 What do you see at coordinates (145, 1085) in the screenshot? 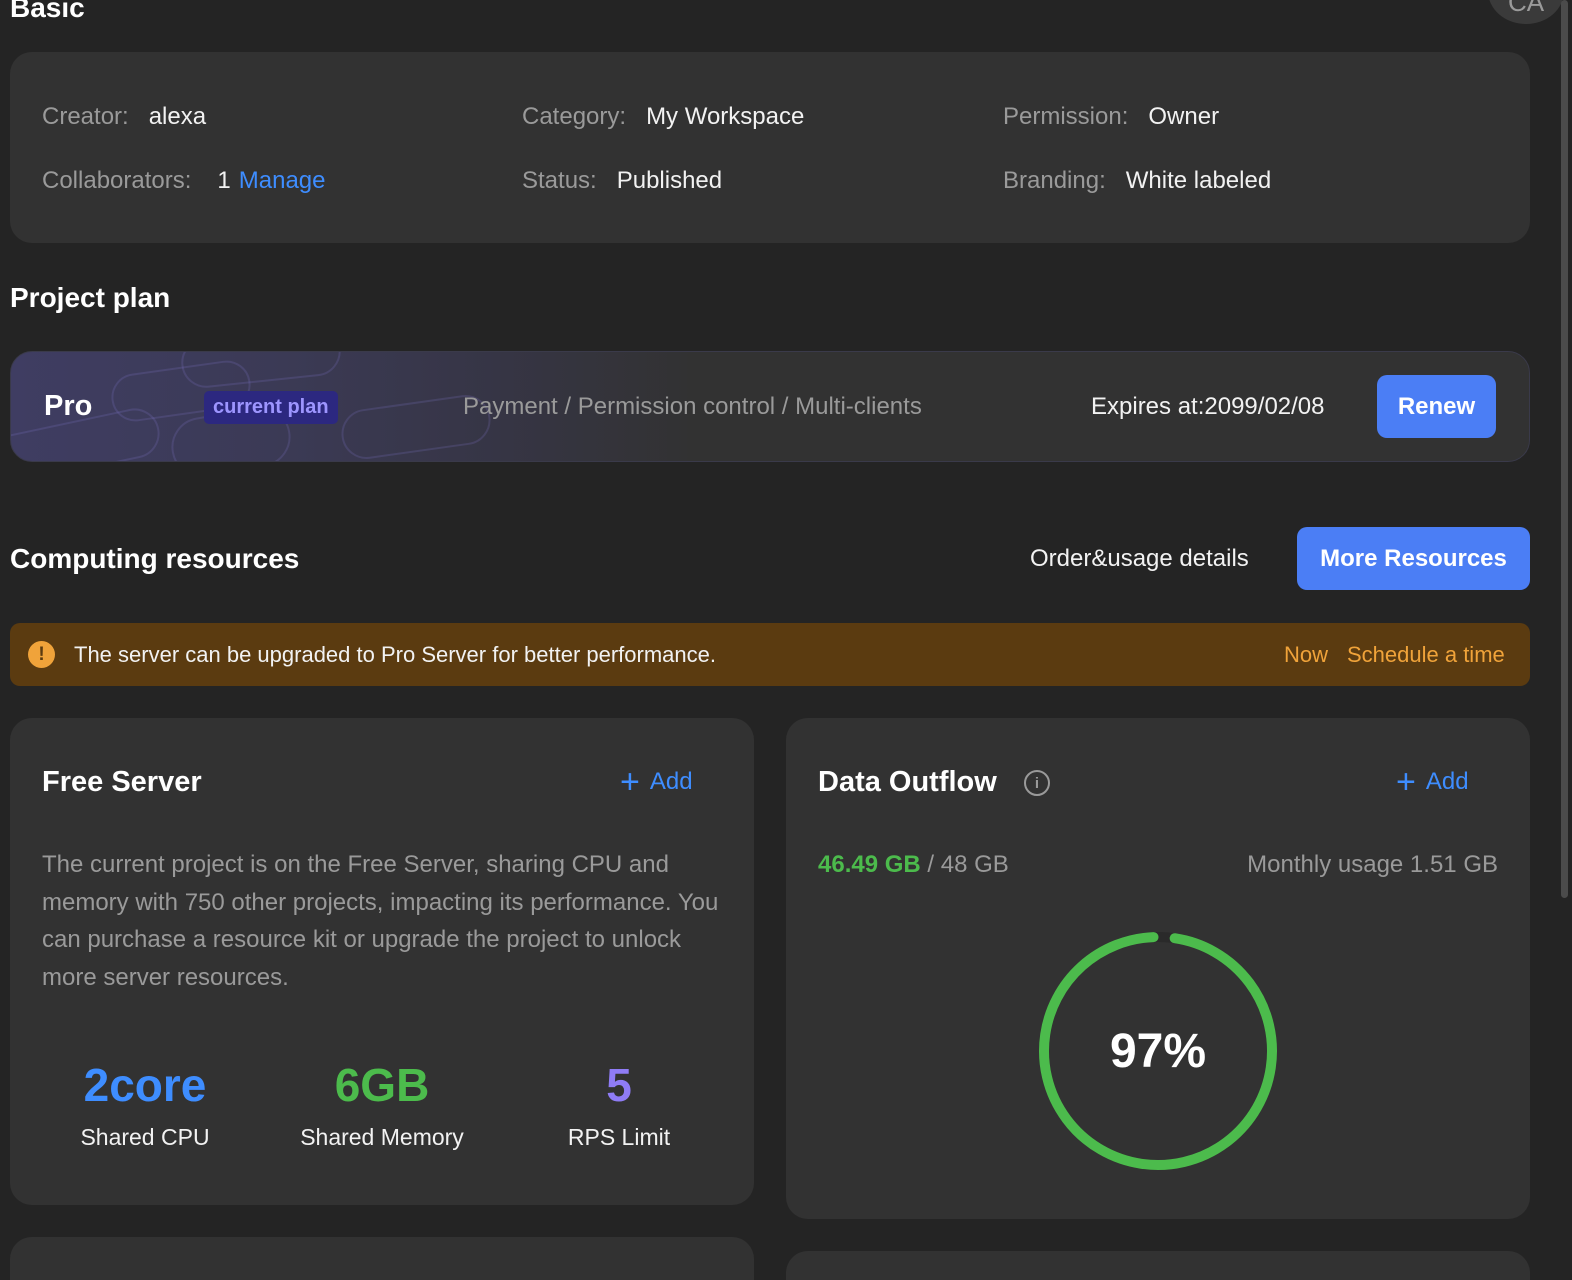
I see `stat-cpu-value: 2core` at bounding box center [145, 1085].